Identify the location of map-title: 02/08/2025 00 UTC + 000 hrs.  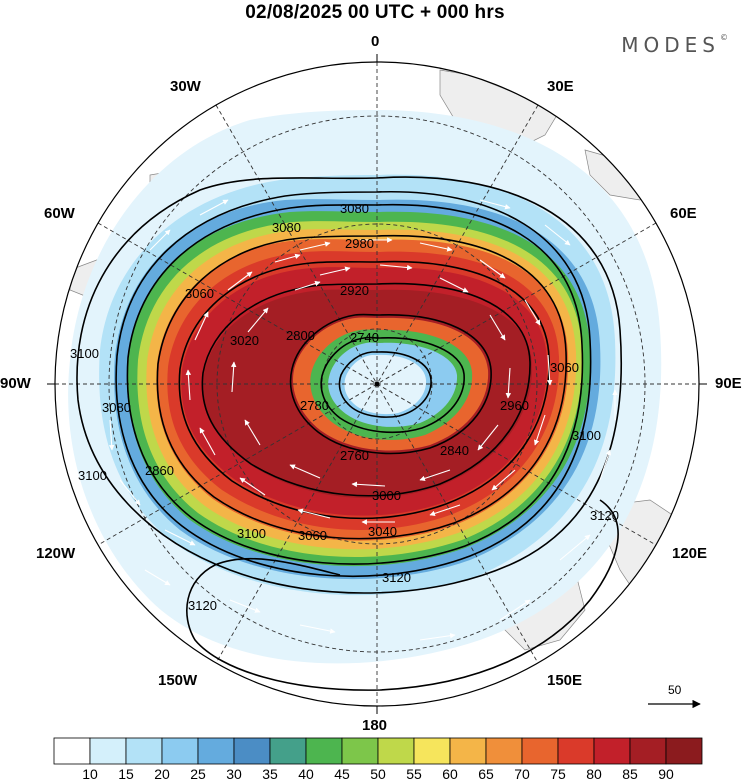
(375, 12).